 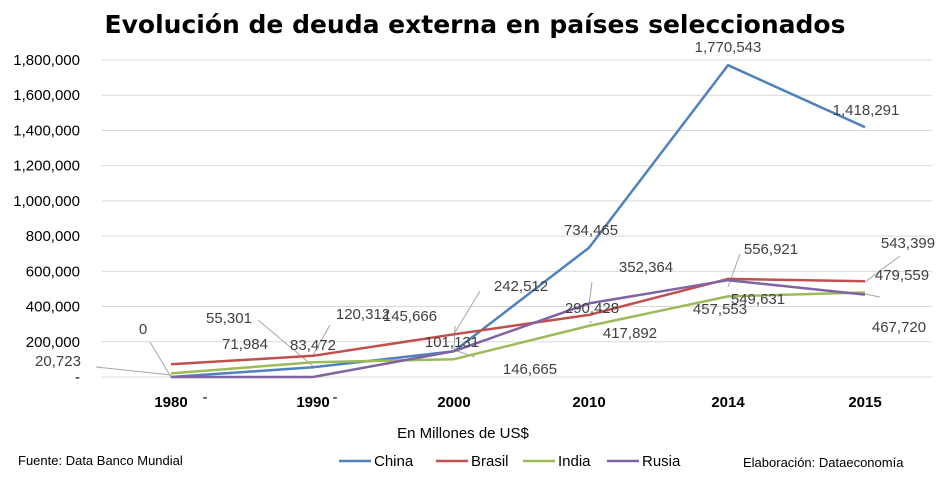 What do you see at coordinates (518, 333) in the screenshot?
I see `series-line-india` at bounding box center [518, 333].